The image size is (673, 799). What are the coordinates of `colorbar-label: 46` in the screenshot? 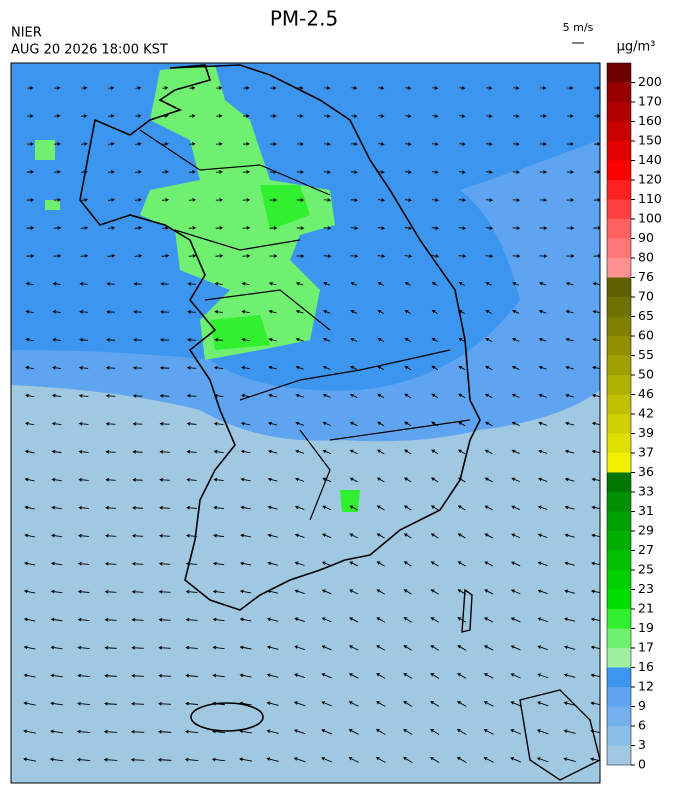 It's located at (646, 393).